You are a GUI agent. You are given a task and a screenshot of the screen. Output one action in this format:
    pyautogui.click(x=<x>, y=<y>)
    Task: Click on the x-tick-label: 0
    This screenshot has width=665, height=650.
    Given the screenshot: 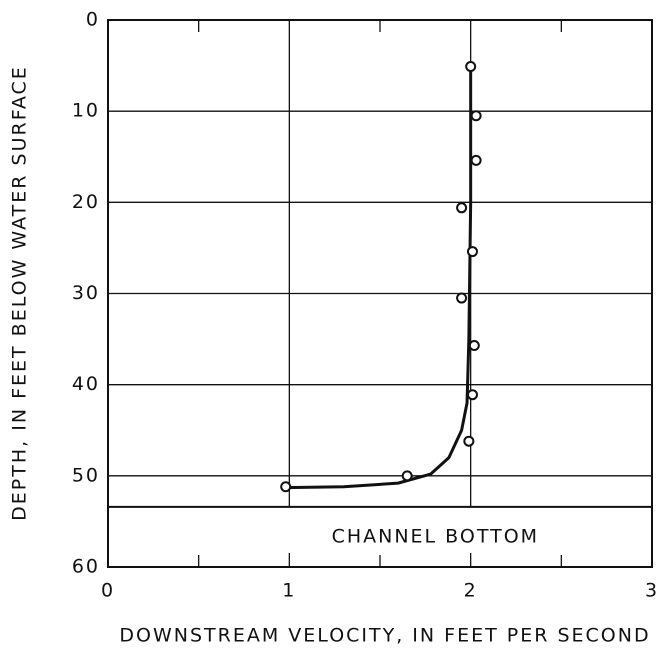 What is the action you would take?
    pyautogui.click(x=108, y=591)
    